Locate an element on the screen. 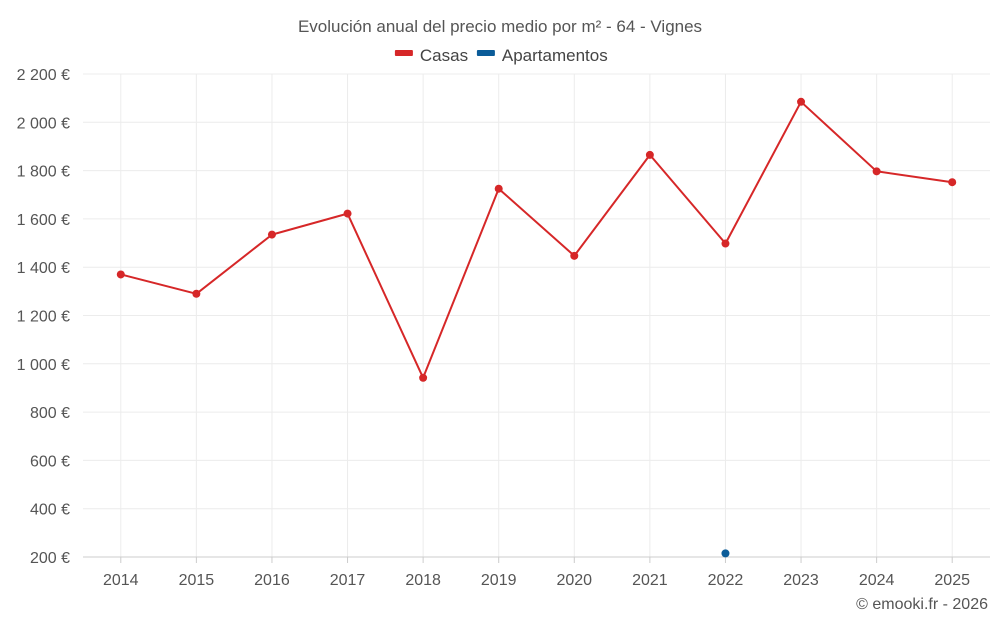 This screenshot has width=1000, height=625. legend-item-apartamentos: Apartamentos is located at coordinates (542, 55).